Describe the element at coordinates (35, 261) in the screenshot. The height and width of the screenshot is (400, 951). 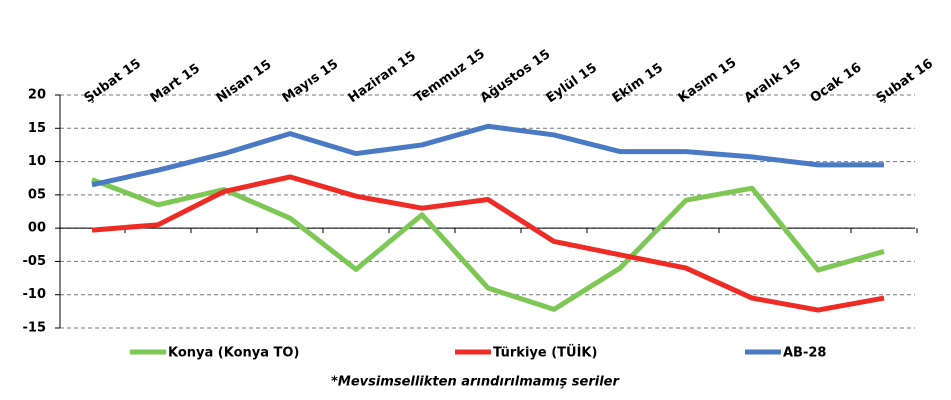
I see `y-tick-label: -05` at that location.